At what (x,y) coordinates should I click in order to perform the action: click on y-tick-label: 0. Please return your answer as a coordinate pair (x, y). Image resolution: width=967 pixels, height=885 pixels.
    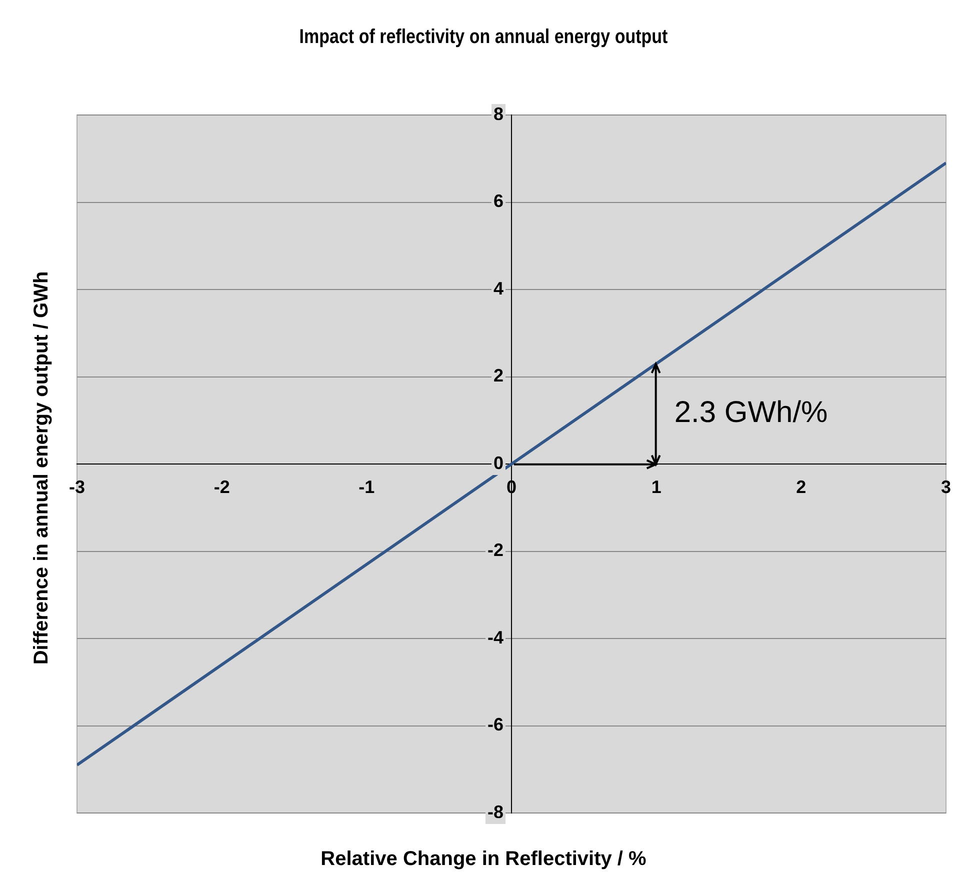
    Looking at the image, I should click on (498, 462).